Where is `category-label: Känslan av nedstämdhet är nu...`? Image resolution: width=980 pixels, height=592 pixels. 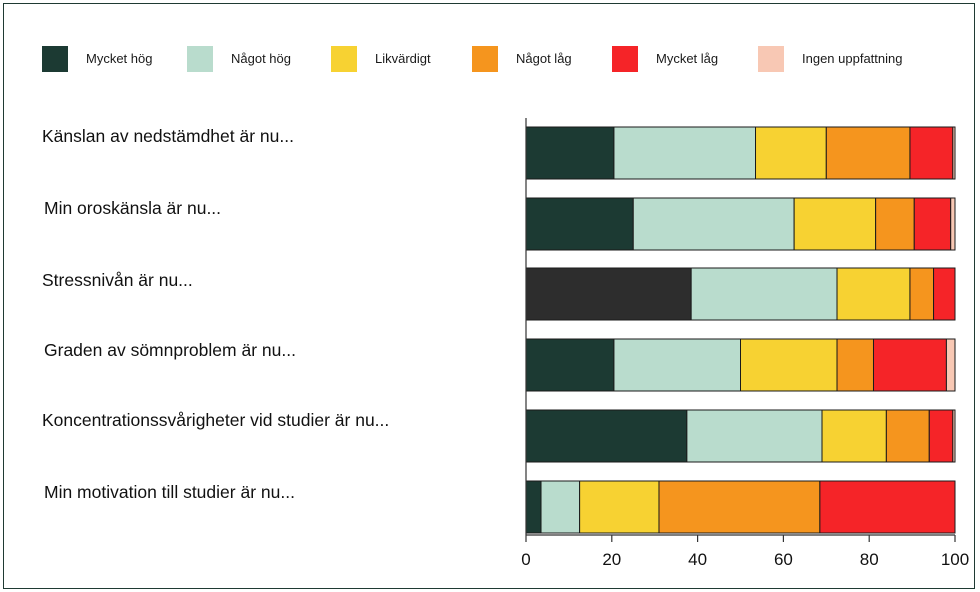
category-label: Känslan av nedstämdhet är nu... is located at coordinates (168, 136).